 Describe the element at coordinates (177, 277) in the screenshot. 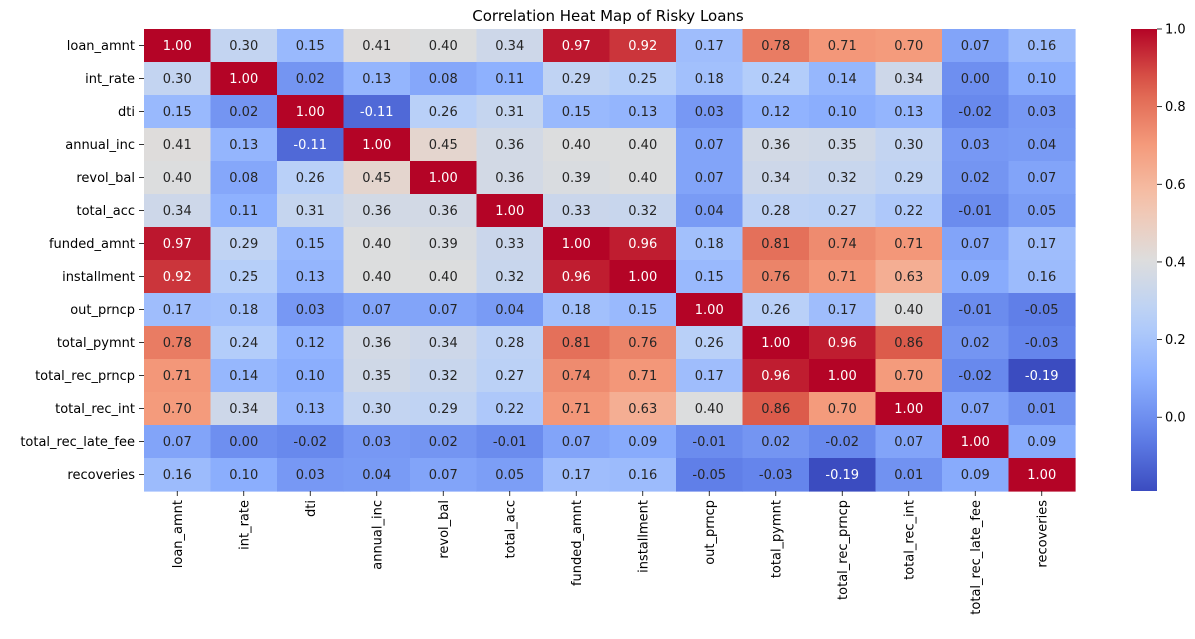

I see `cell-value-label: 0.92` at that location.